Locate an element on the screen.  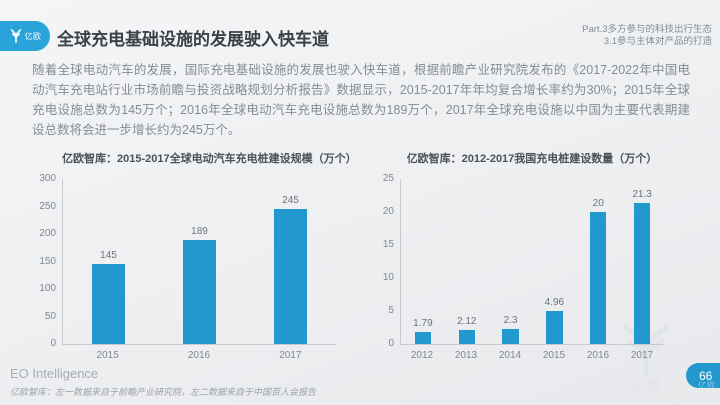
bar-slot: 20 is located at coordinates (598, 271).